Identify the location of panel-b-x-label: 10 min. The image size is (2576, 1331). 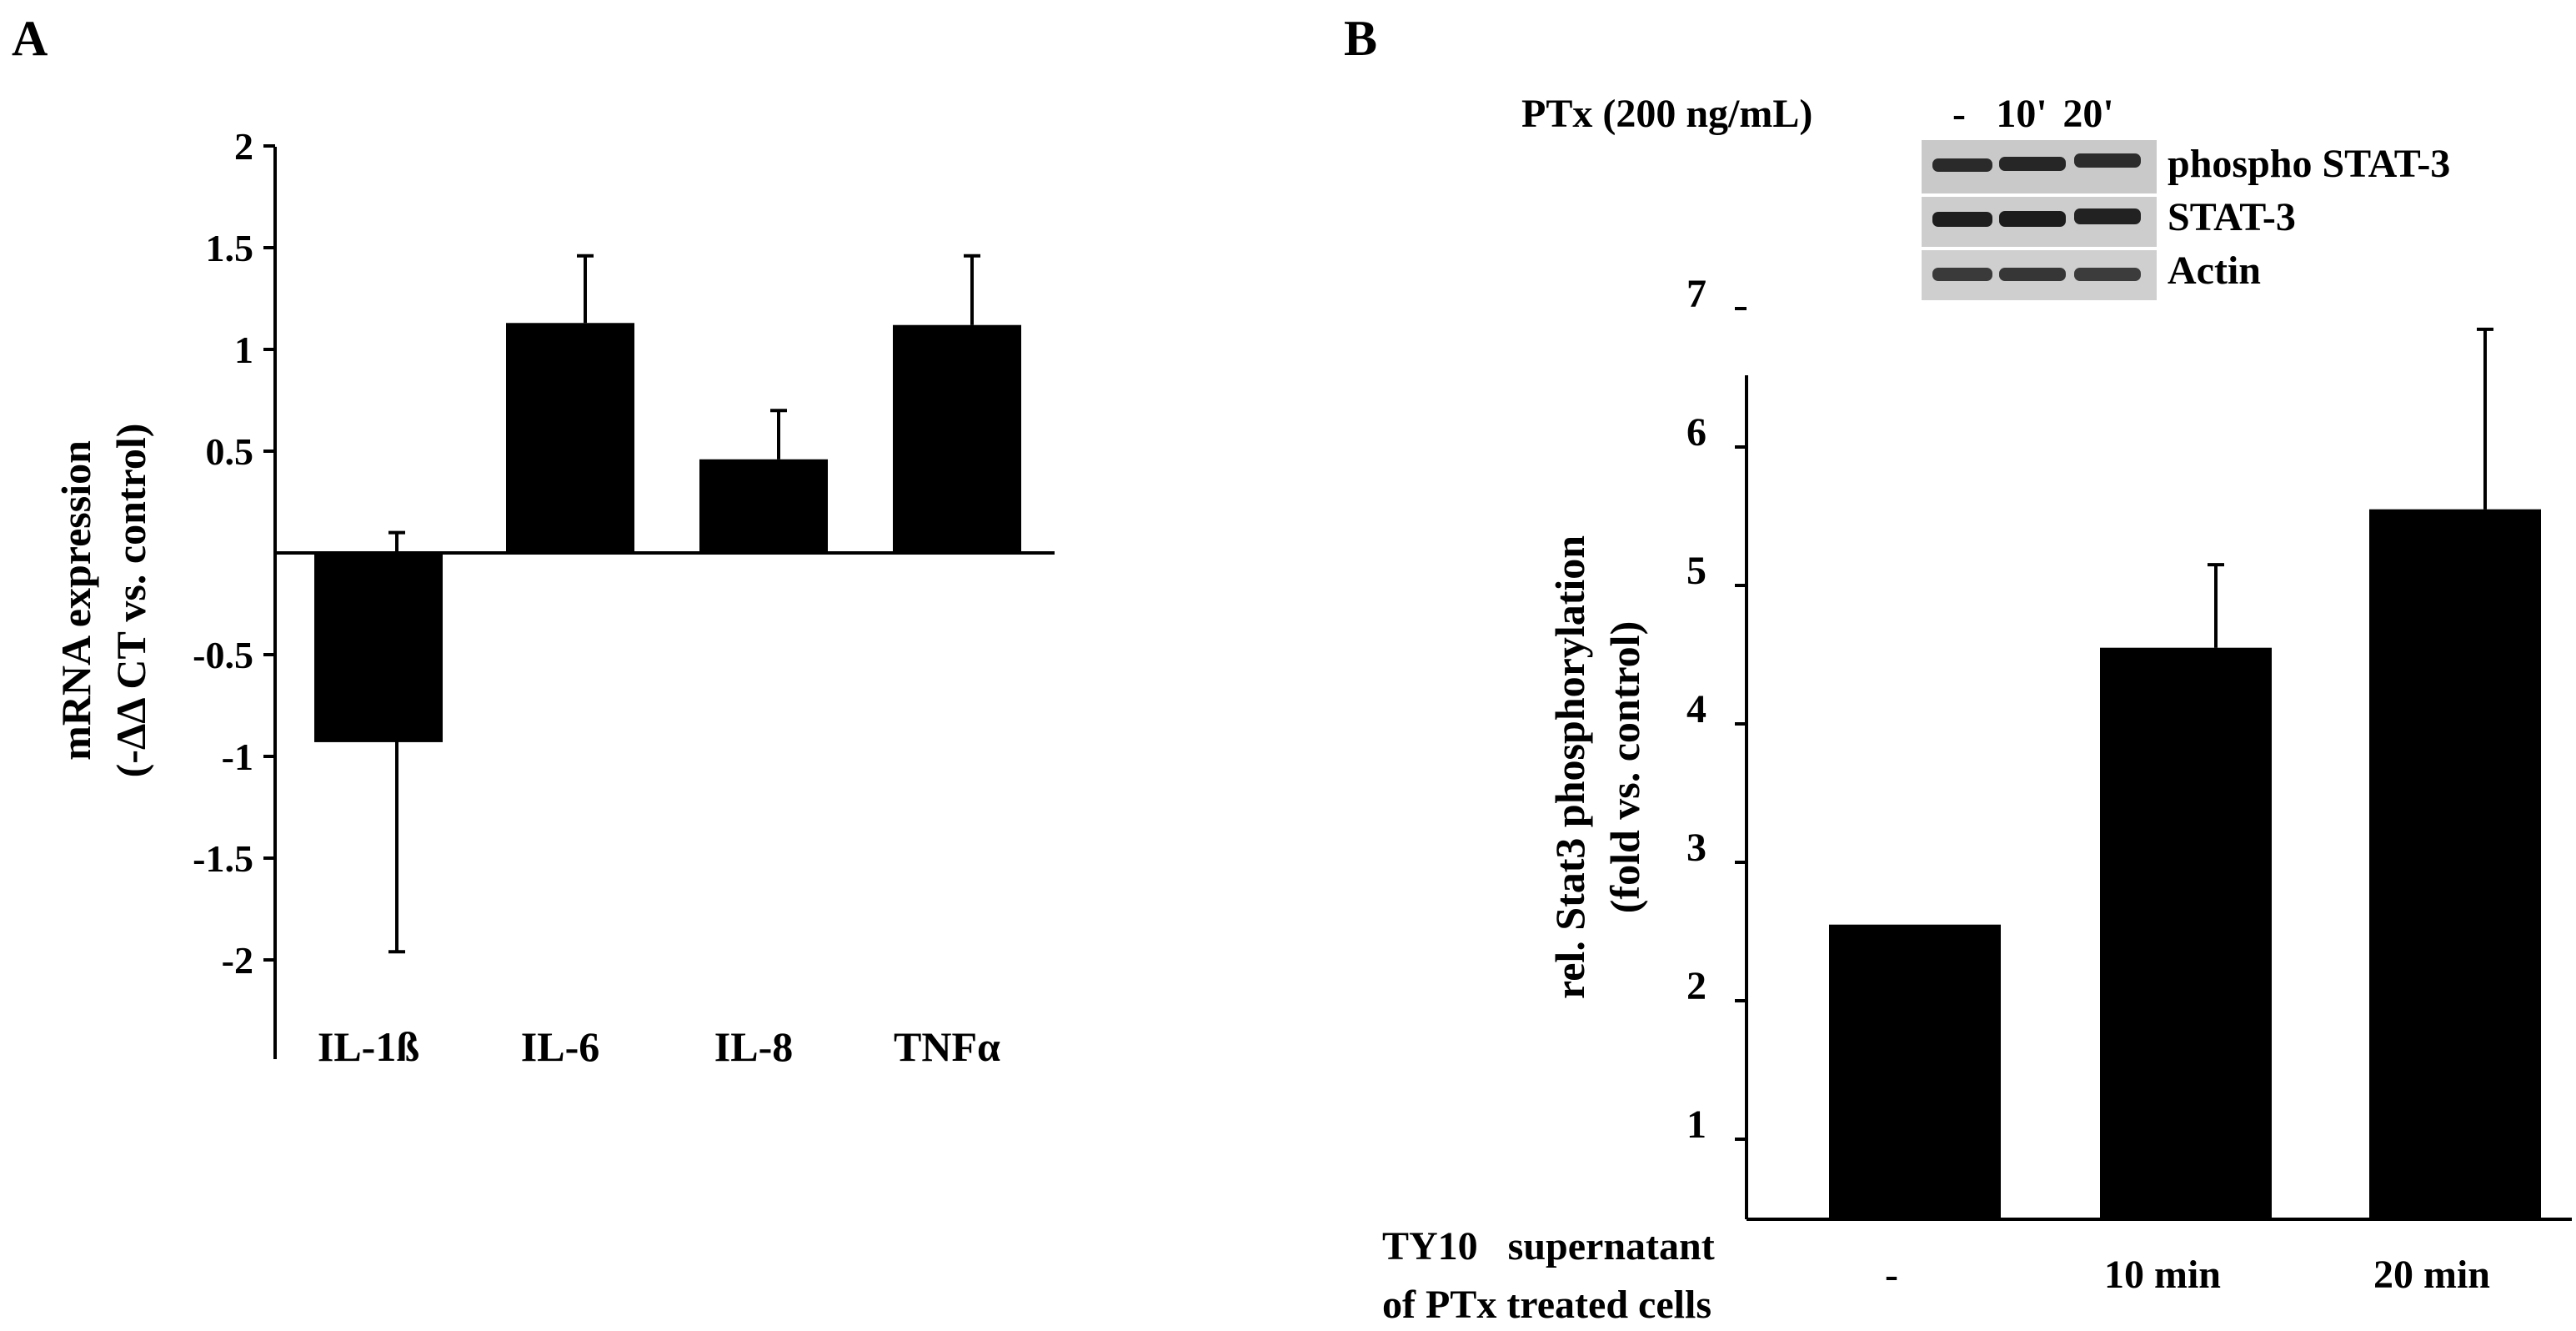
(2162, 1275).